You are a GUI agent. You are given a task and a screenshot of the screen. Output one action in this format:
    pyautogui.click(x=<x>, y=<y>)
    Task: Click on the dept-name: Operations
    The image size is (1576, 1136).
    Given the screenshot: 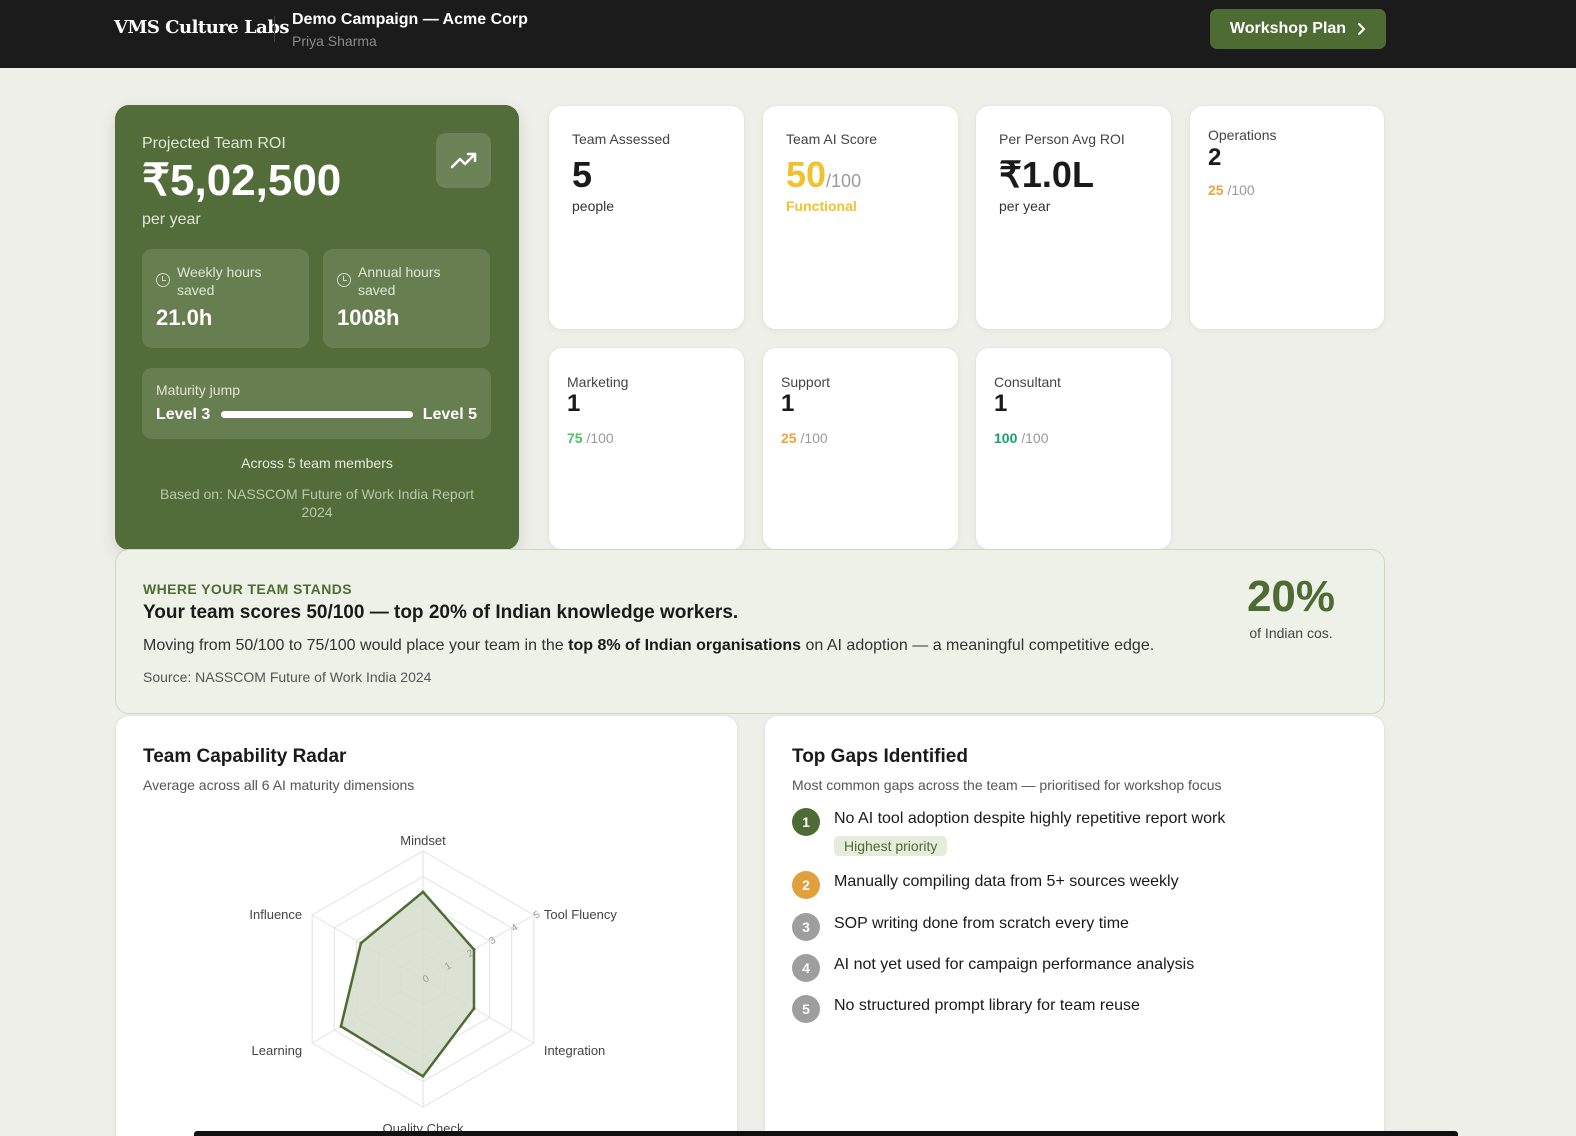 What is the action you would take?
    pyautogui.click(x=1242, y=135)
    